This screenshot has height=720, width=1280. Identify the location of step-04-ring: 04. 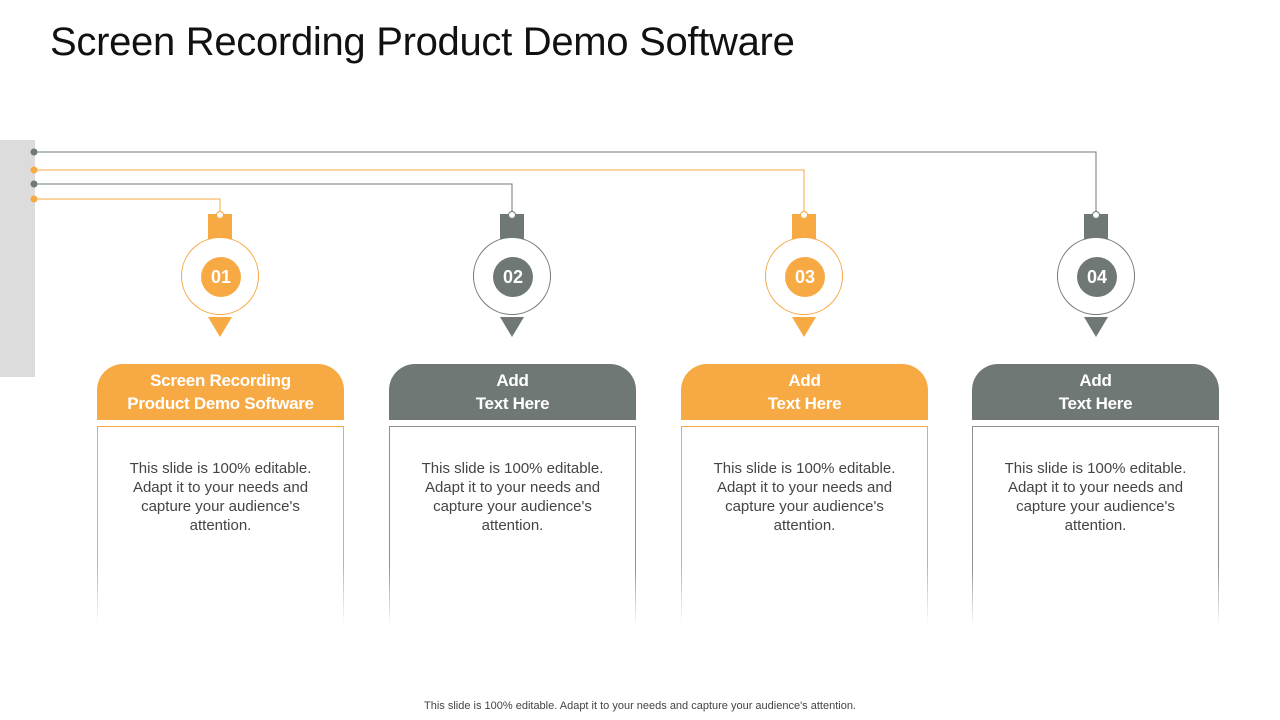
(1096, 276).